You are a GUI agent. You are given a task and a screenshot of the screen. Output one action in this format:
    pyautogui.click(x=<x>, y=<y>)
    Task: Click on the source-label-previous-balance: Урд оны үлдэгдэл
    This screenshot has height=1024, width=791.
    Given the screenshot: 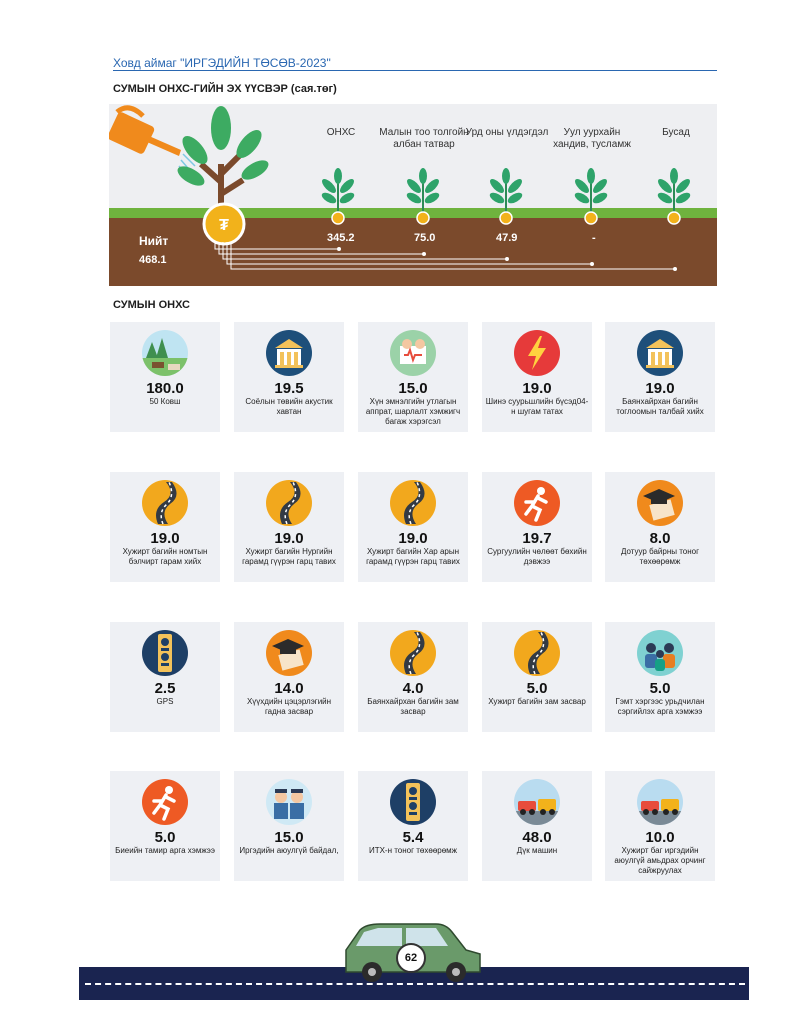 What is the action you would take?
    pyautogui.click(x=507, y=132)
    